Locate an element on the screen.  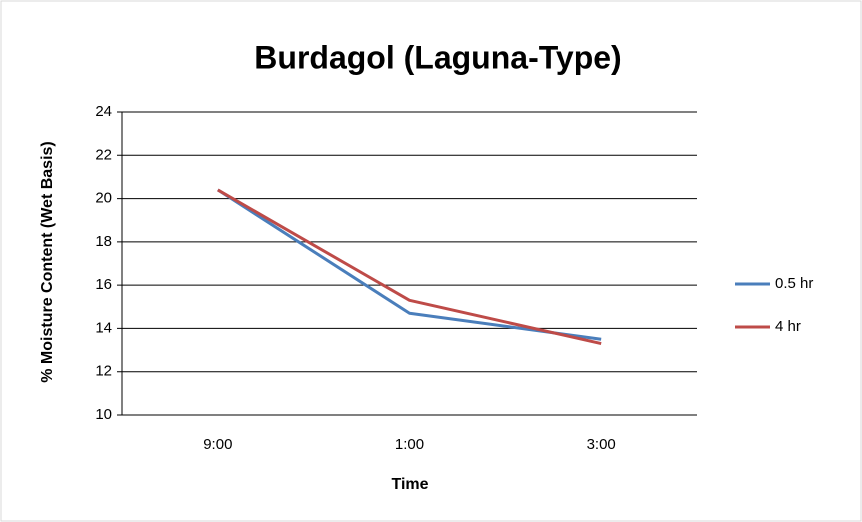
series-line is located at coordinates (409, 267).